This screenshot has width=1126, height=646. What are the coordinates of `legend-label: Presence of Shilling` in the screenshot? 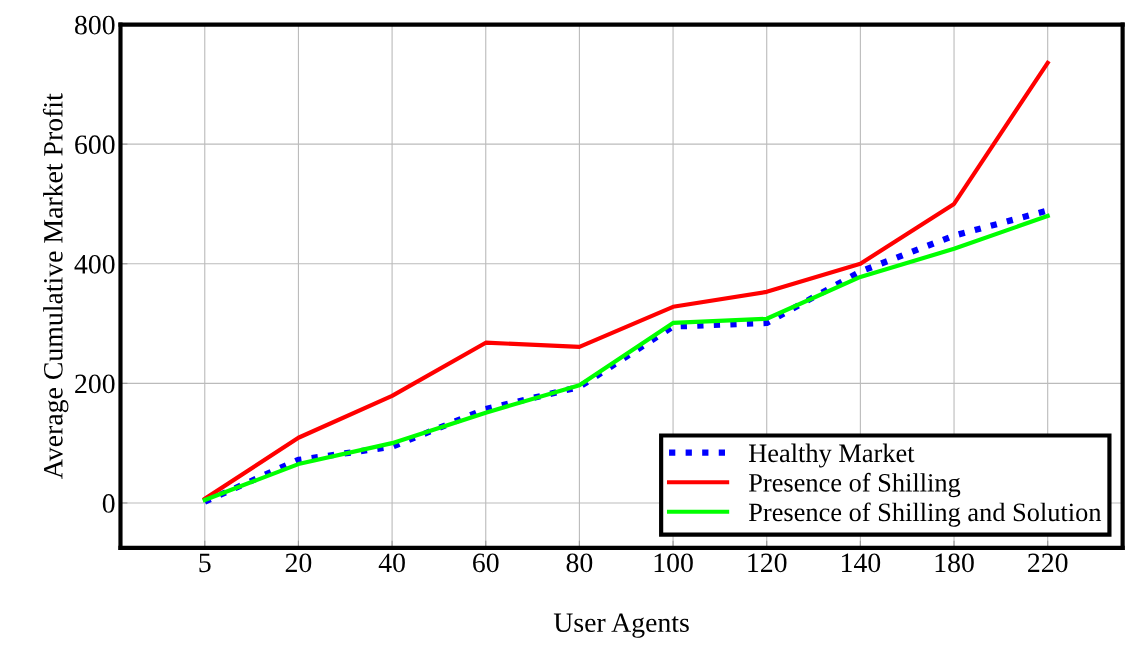 It's located at (854, 485).